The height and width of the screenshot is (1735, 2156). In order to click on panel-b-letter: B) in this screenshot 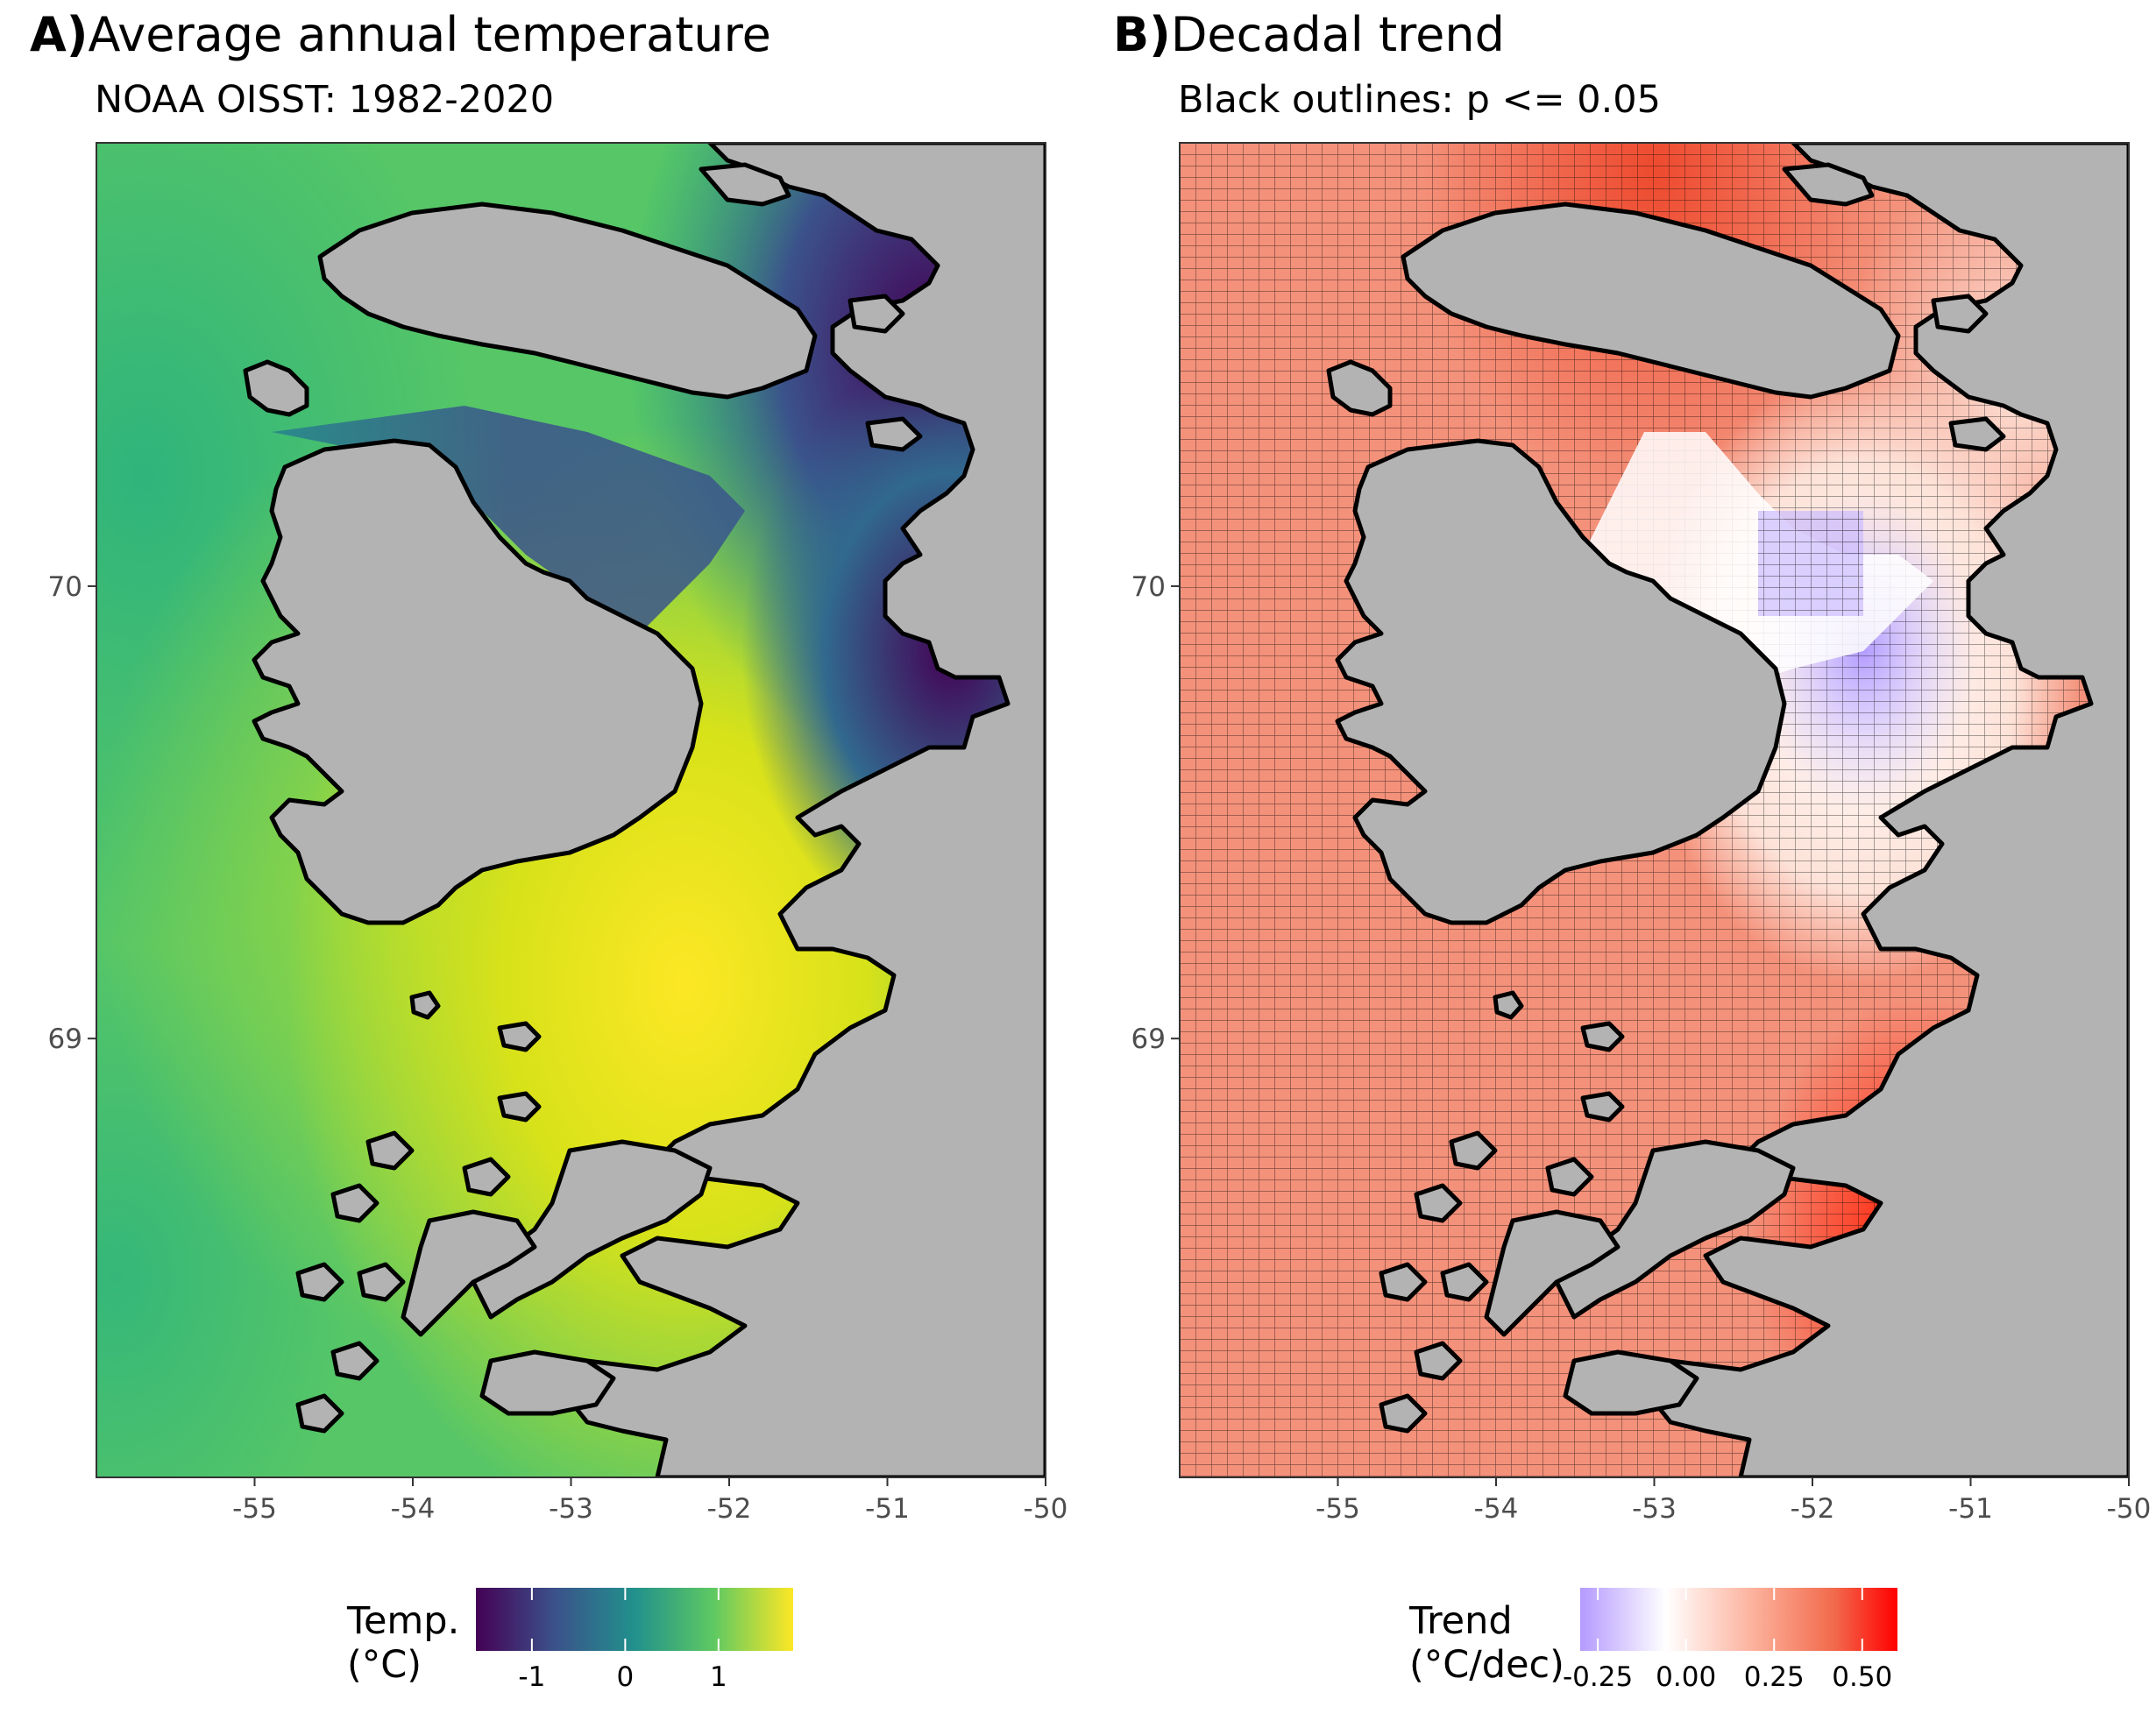, I will do `click(1142, 34)`.